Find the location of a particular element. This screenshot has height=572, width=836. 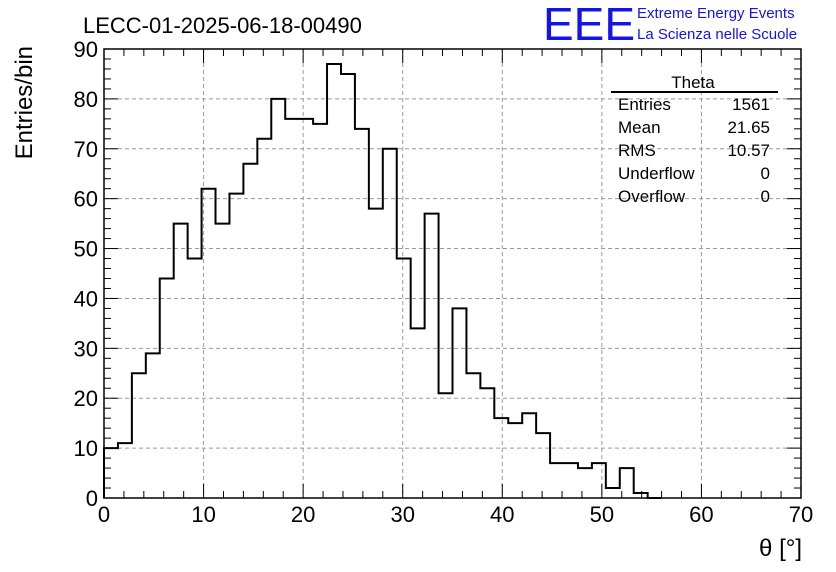

x-tick-label: 20 is located at coordinates (303, 514).